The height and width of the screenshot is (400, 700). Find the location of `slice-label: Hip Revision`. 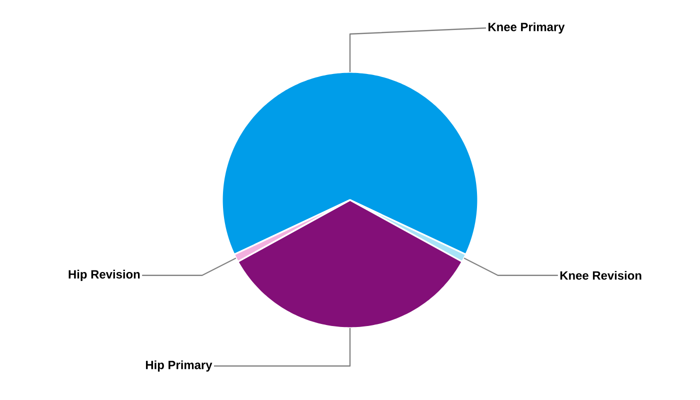

slice-label: Hip Revision is located at coordinates (104, 275).